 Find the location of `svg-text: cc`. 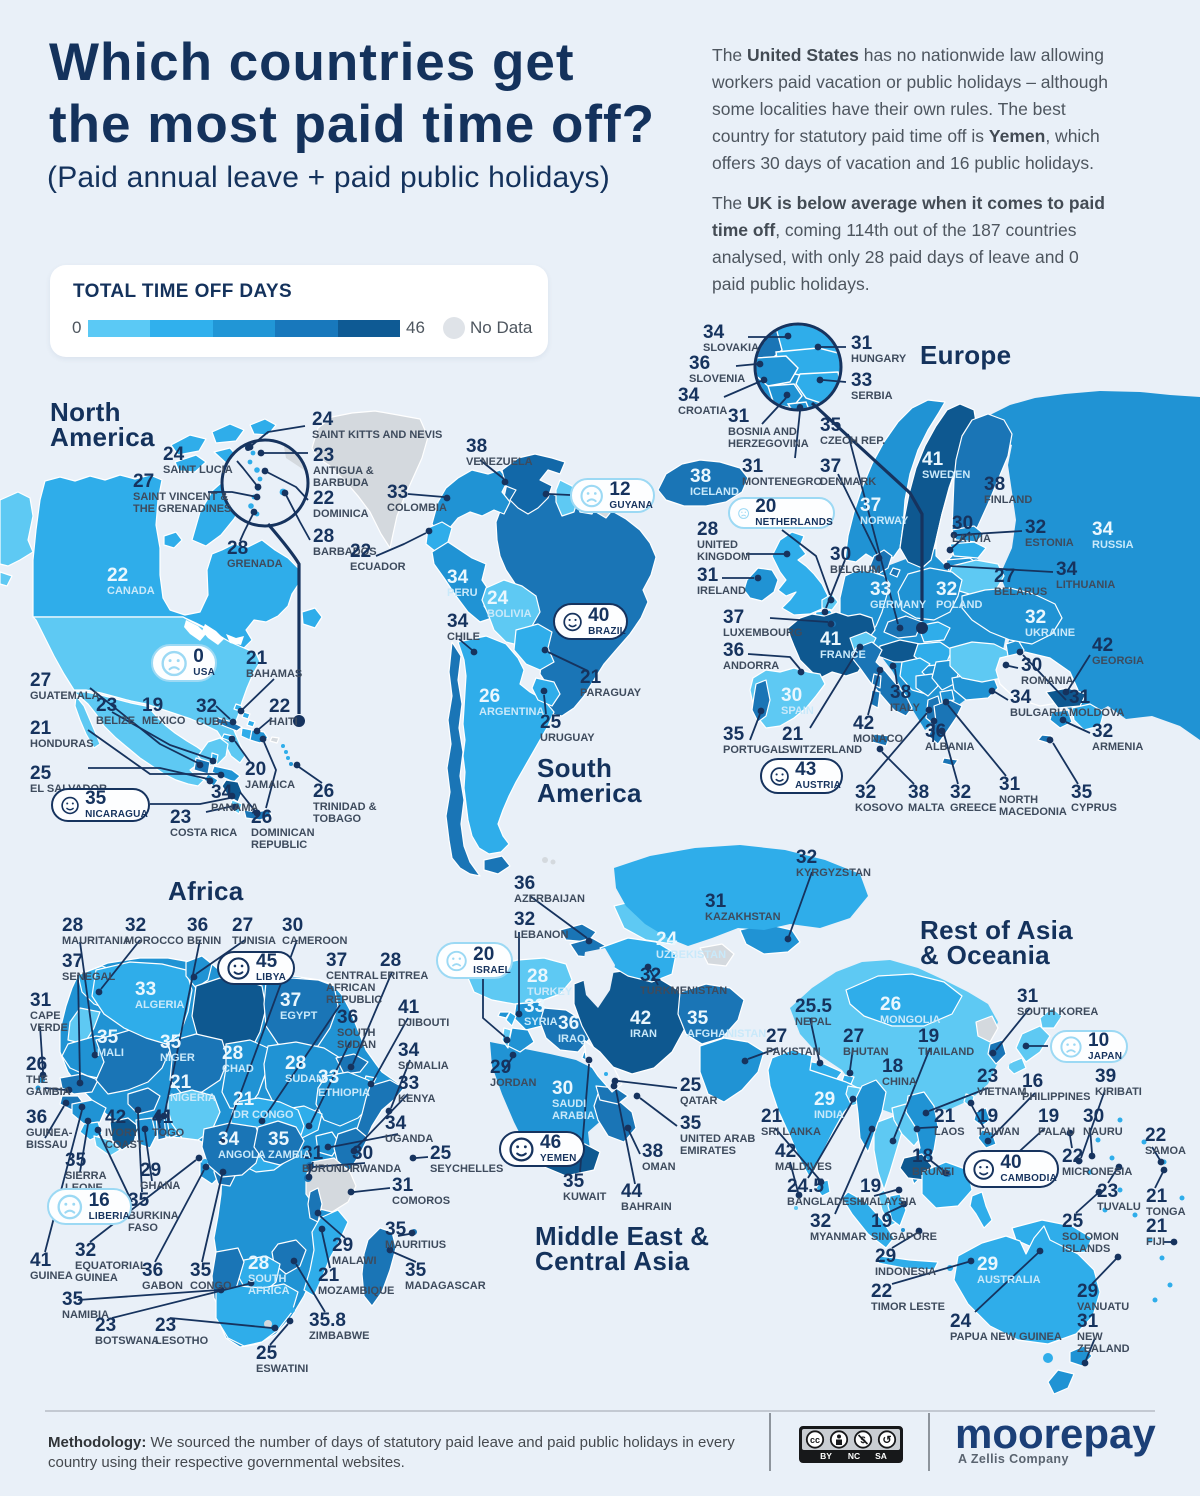

svg-text: cc is located at coordinates (815, 1440).